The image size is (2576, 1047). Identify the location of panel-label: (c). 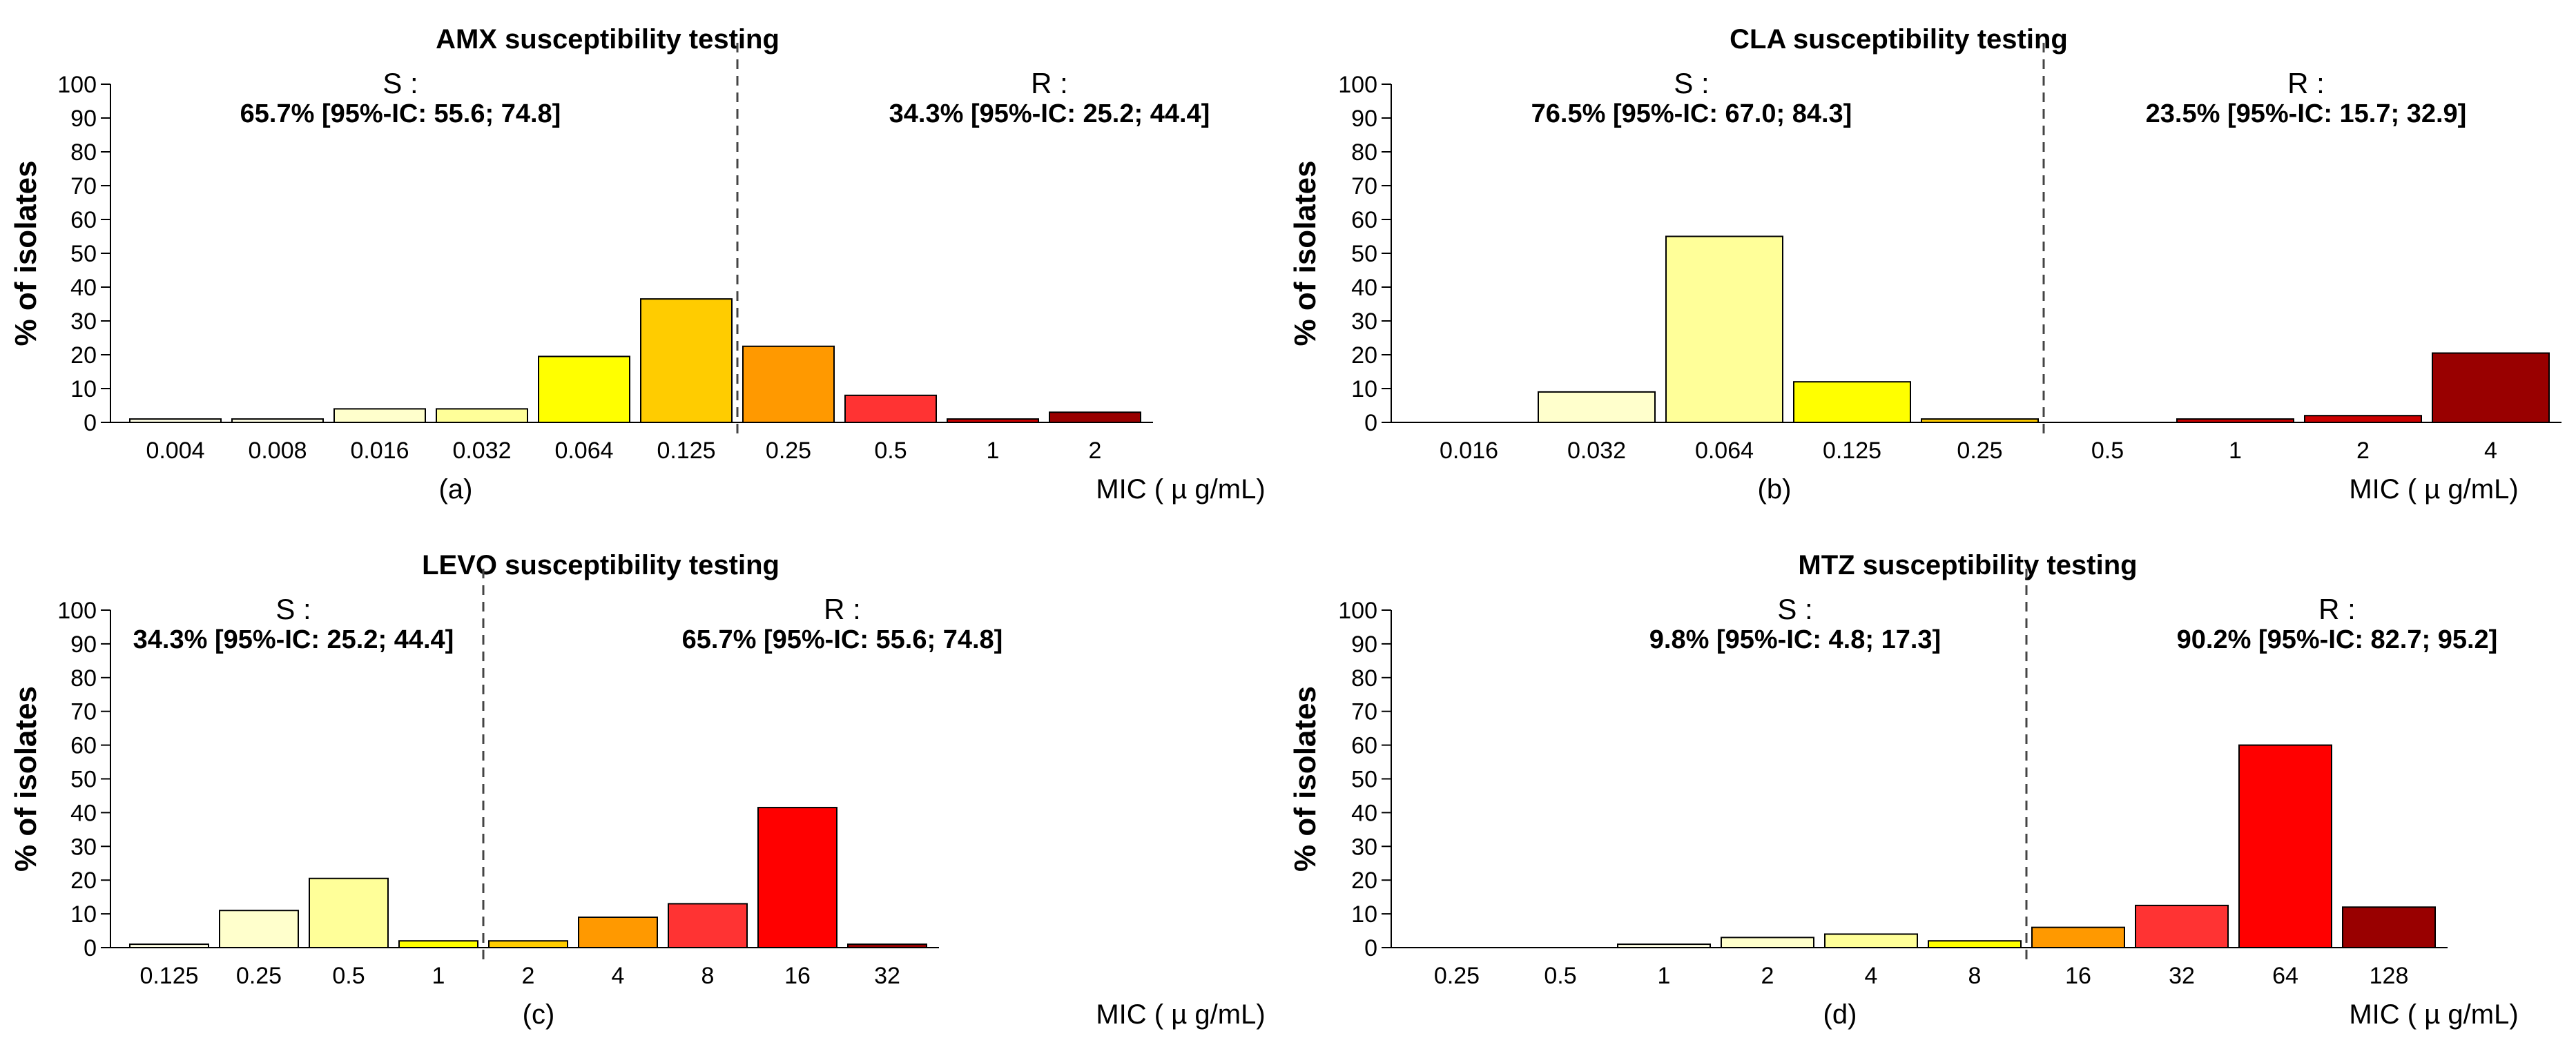
(539, 1015).